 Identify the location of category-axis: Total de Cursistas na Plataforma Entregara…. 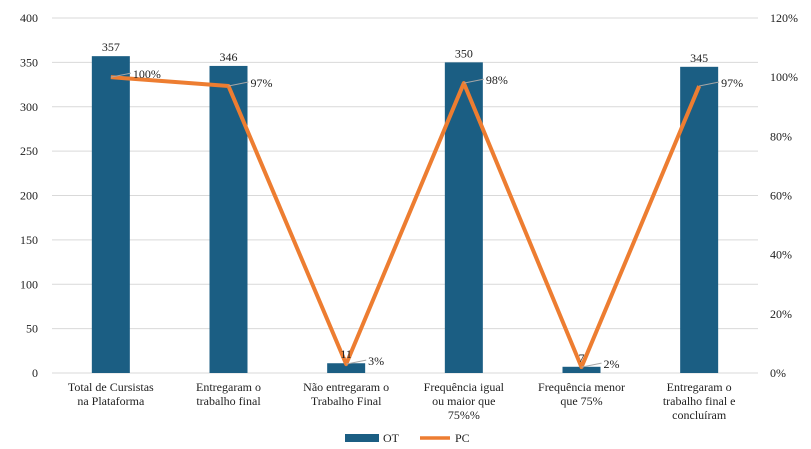
(402, 401).